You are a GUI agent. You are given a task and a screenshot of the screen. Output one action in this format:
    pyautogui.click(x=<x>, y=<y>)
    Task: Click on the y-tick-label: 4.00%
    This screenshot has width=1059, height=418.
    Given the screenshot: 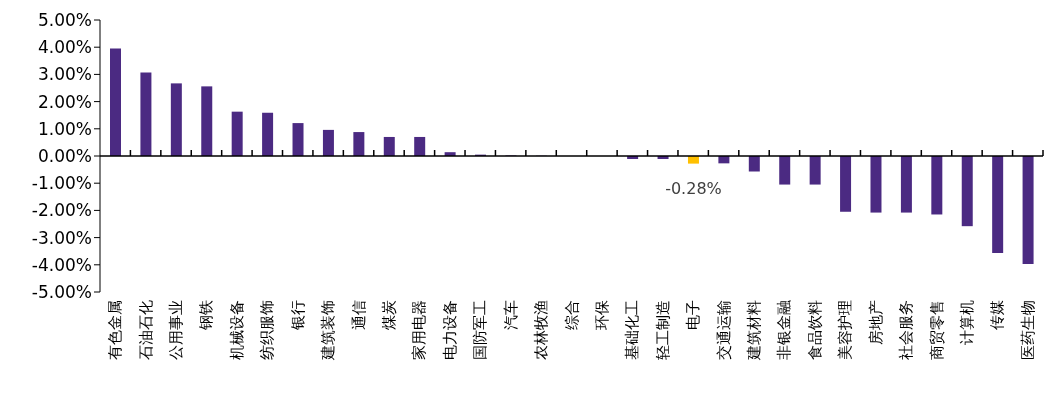 What is the action you would take?
    pyautogui.click(x=64, y=47)
    